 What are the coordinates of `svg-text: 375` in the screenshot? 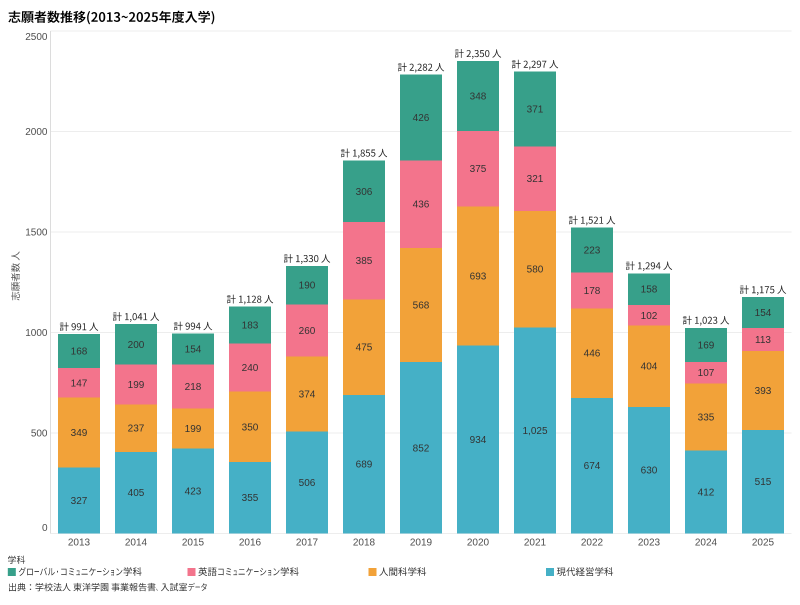 It's located at (478, 169).